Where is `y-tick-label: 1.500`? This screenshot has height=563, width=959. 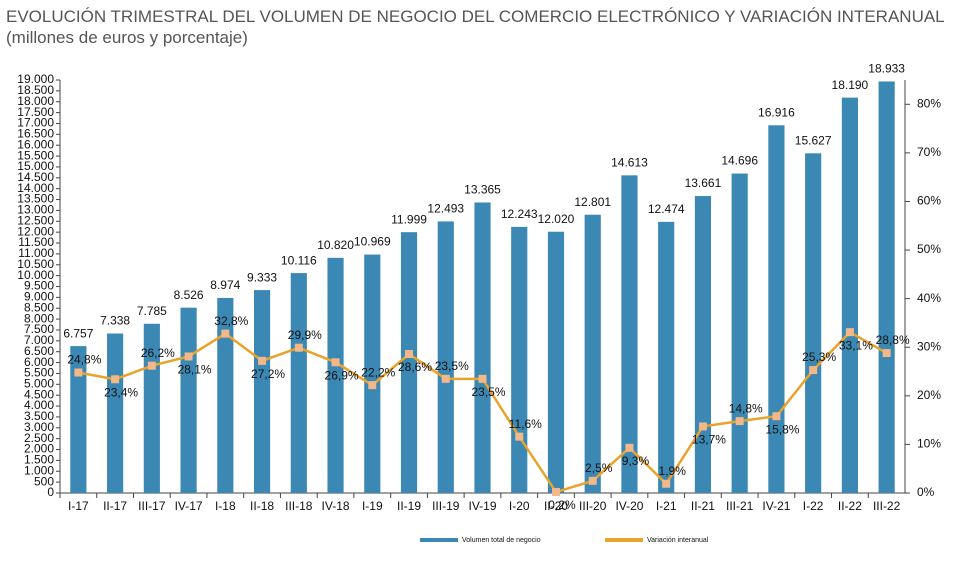
y-tick-label: 1.500 is located at coordinates (39, 460).